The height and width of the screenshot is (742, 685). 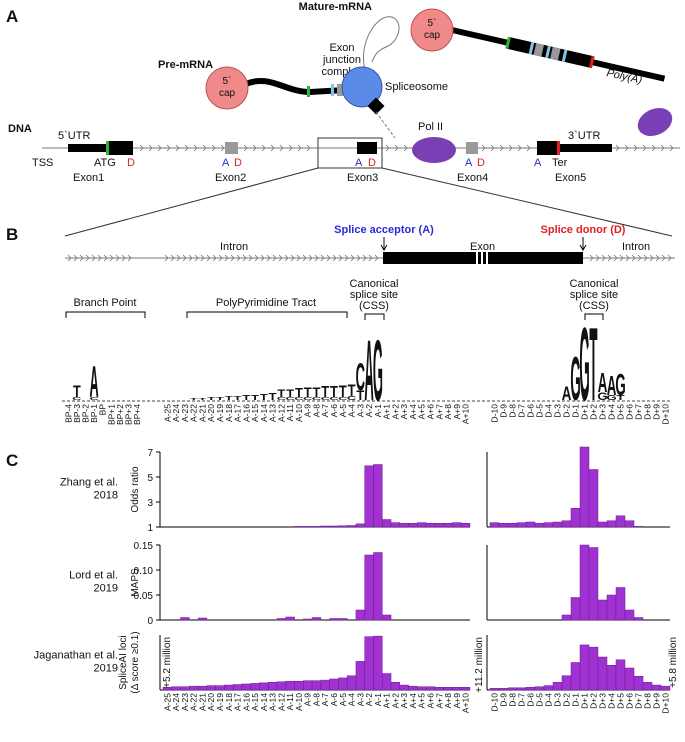 I want to click on position-label: D-10, so click(x=495, y=413).